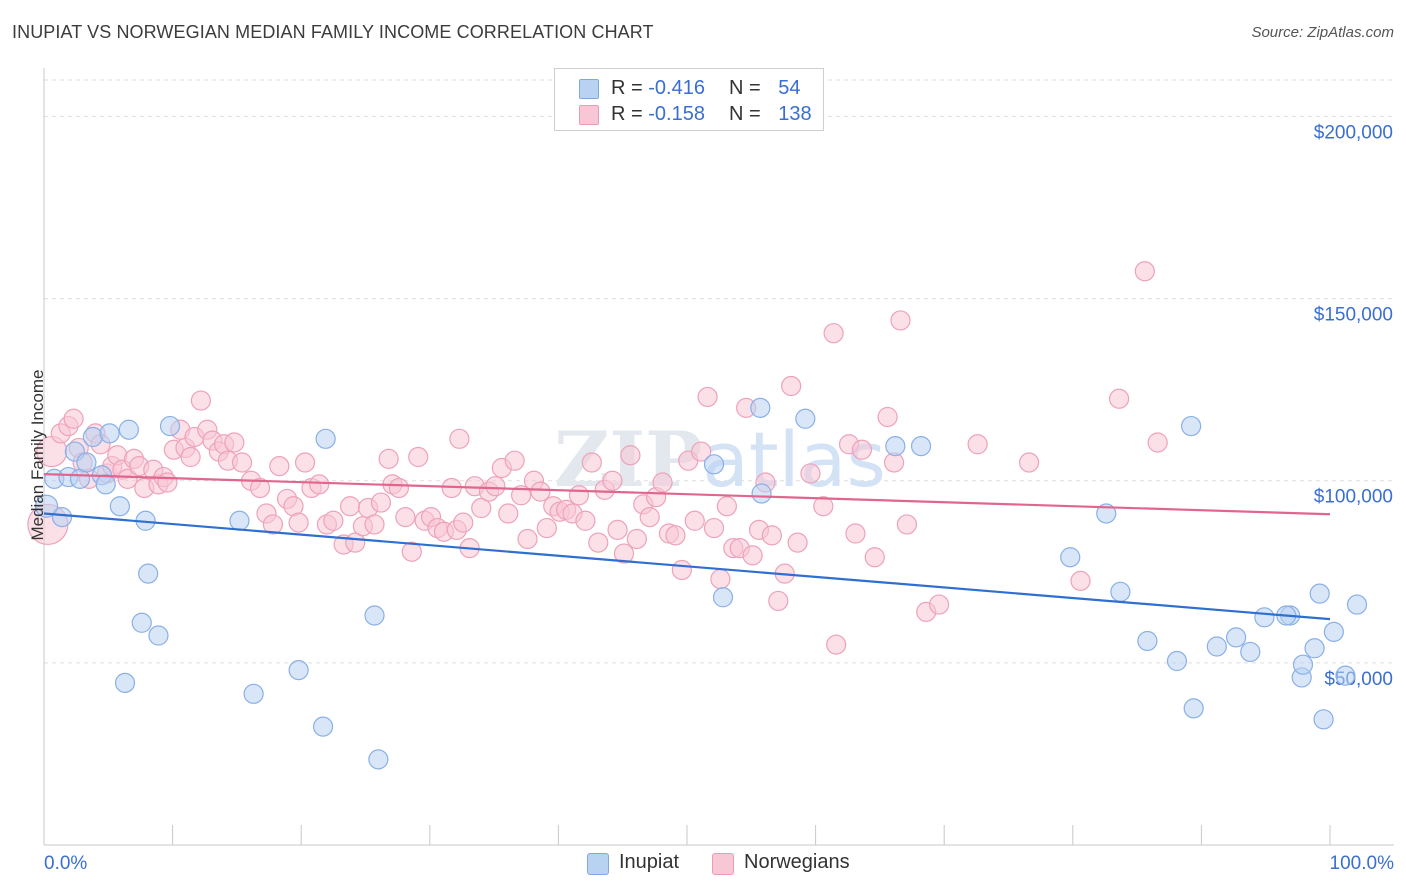 Image resolution: width=1406 pixels, height=892 pixels. I want to click on source-credit: Source: ZipAtlas.com, so click(1322, 32).